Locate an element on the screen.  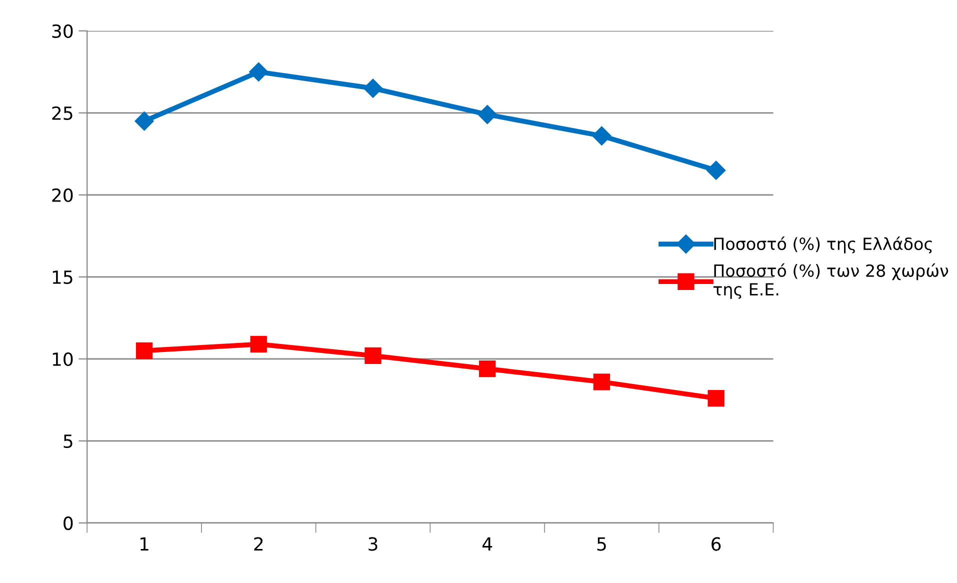
y-tick-label: 10 is located at coordinates (62, 359).